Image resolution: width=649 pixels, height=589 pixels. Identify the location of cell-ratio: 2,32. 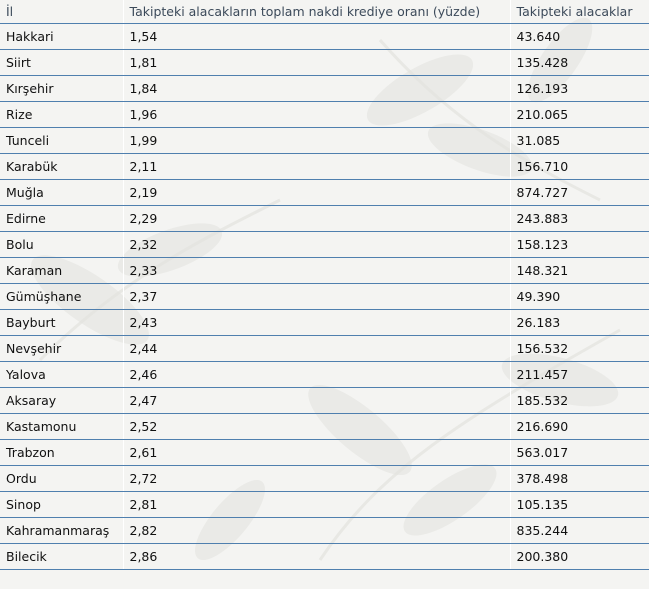
(316, 244).